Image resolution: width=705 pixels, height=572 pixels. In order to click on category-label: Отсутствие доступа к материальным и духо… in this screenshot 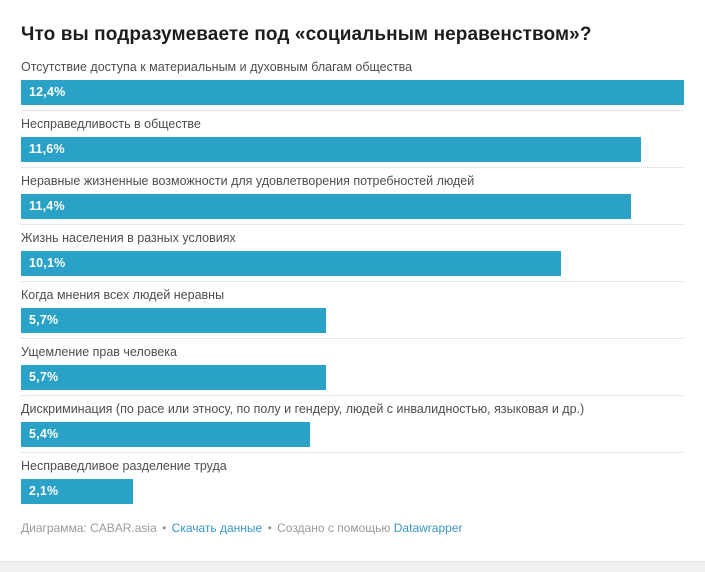, I will do `click(217, 67)`.